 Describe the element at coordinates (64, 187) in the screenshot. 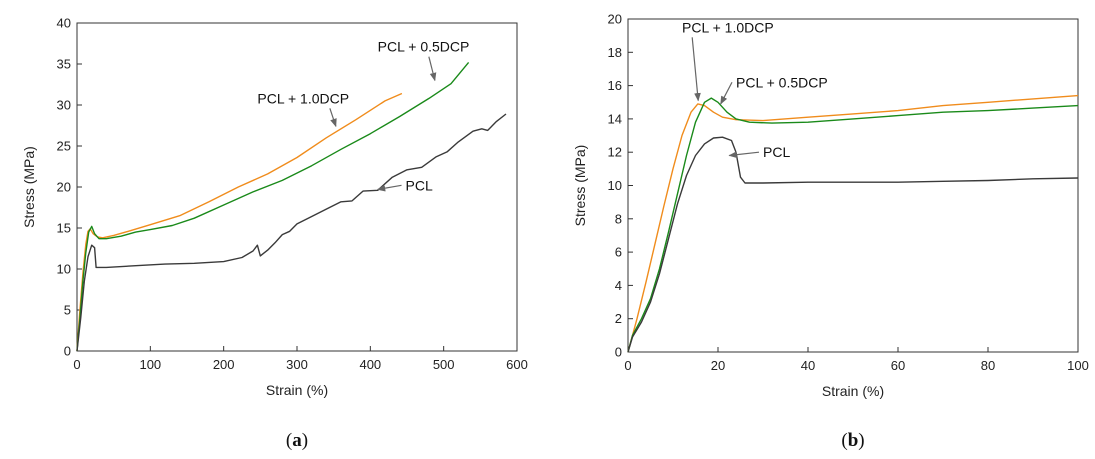

I see `chart-a-ytick-label: 20` at that location.